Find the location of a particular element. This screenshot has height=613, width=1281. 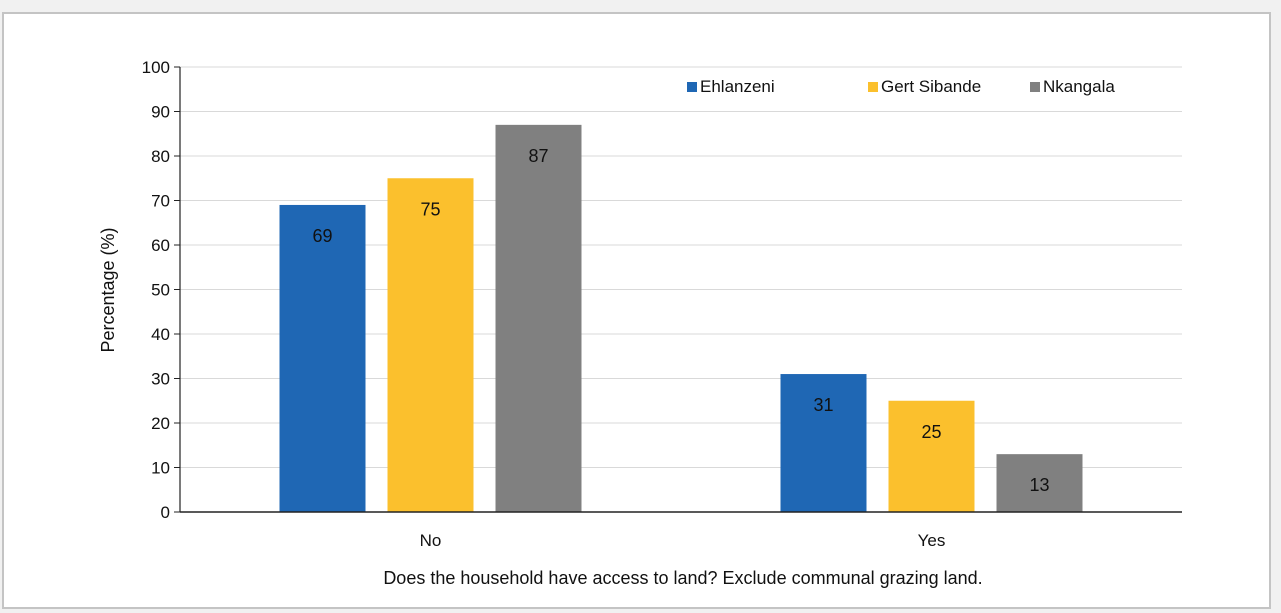

legend-label: Nkangala is located at coordinates (1079, 86).